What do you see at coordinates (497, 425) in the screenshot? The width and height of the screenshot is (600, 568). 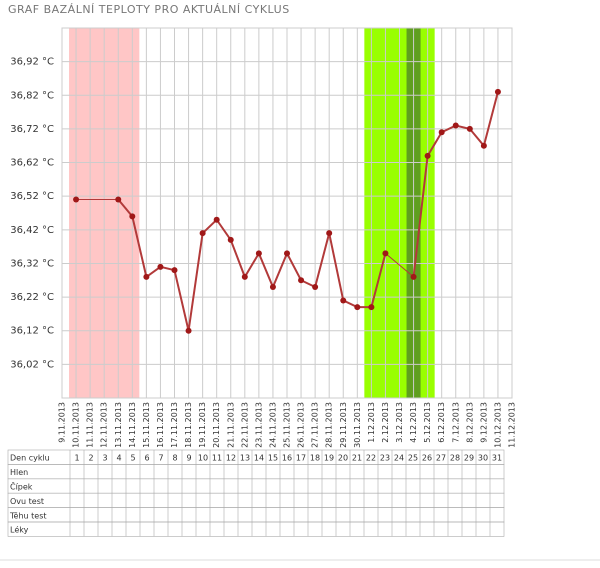 I see `x-tick-label: 10.12.2013` at bounding box center [497, 425].